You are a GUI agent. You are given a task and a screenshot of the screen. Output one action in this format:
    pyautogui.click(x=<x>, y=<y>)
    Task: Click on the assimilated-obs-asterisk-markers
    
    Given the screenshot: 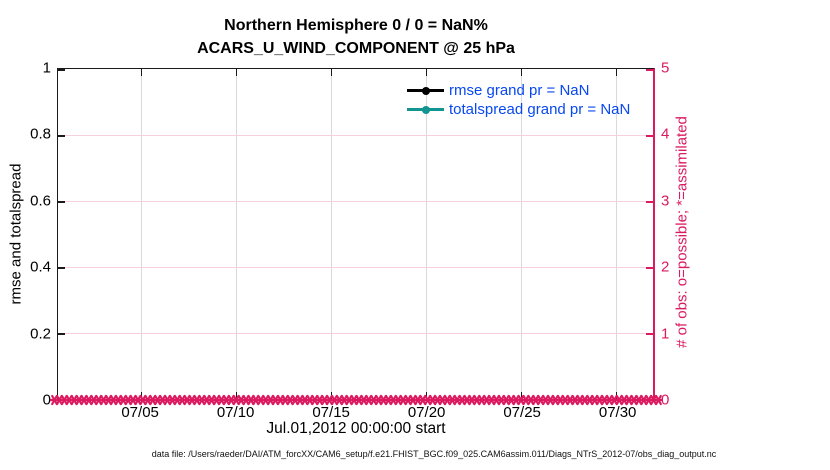 What is the action you would take?
    pyautogui.click(x=356, y=400)
    